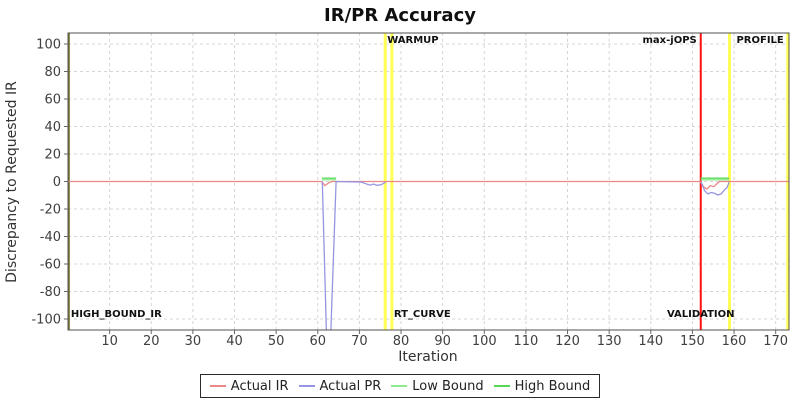 The image size is (800, 400). Describe the element at coordinates (567, 341) in the screenshot. I see `x-tick-label: 120` at that location.